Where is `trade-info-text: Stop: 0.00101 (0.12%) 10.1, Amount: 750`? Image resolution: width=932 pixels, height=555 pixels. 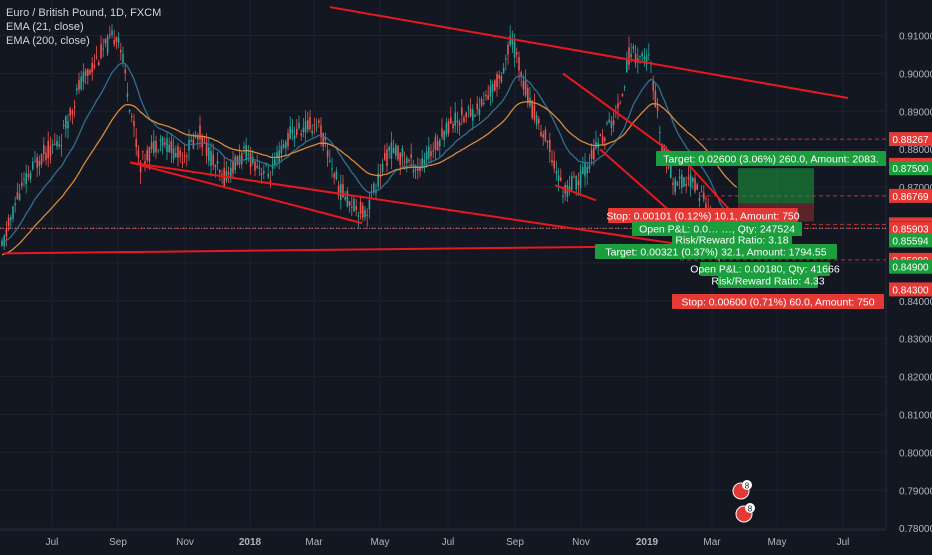 trade-info-text: Stop: 0.00101 (0.12%) 10.1, Amount: 750 is located at coordinates (702, 217).